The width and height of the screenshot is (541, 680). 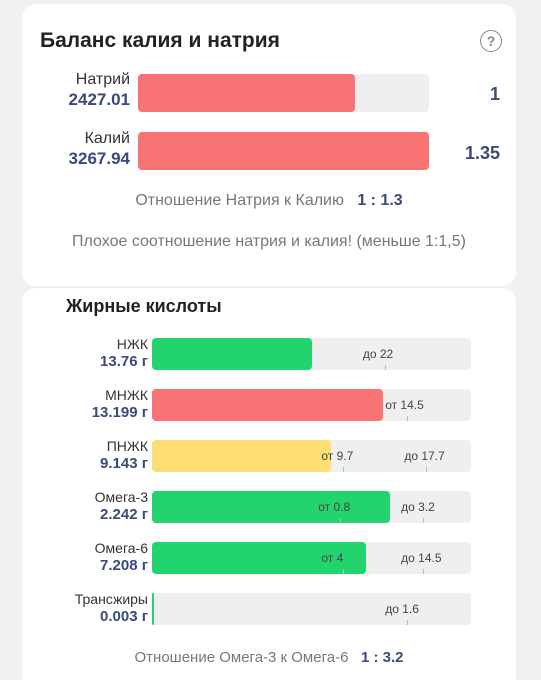 I want to click on ratio-value: 1 : 1.3, so click(x=380, y=200).